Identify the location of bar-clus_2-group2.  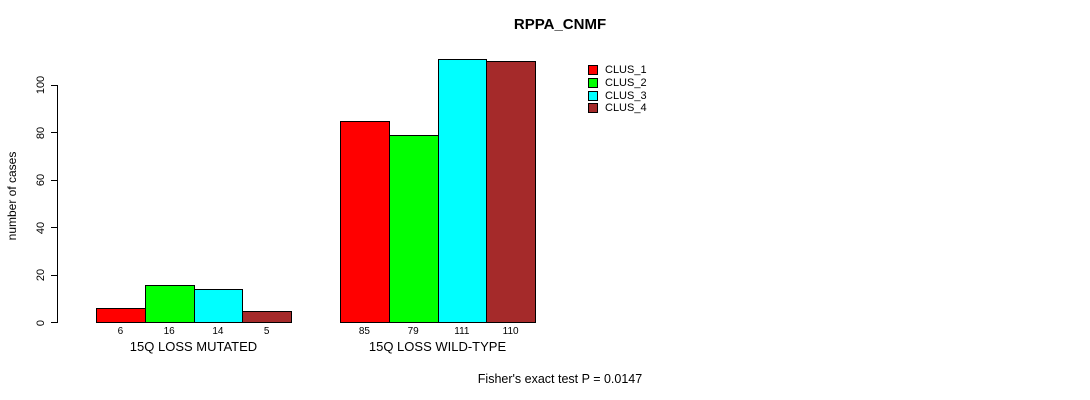
(413, 228).